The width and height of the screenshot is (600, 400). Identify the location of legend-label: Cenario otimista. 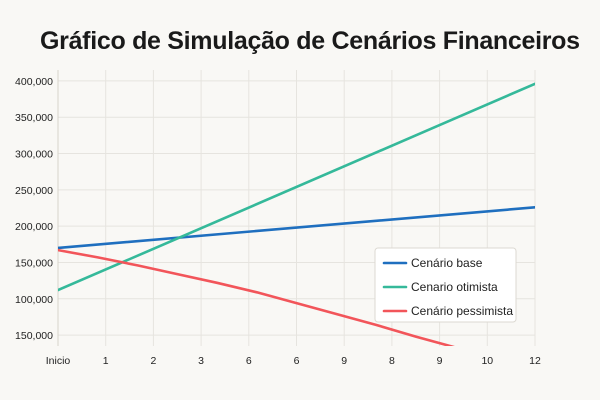
(454, 287).